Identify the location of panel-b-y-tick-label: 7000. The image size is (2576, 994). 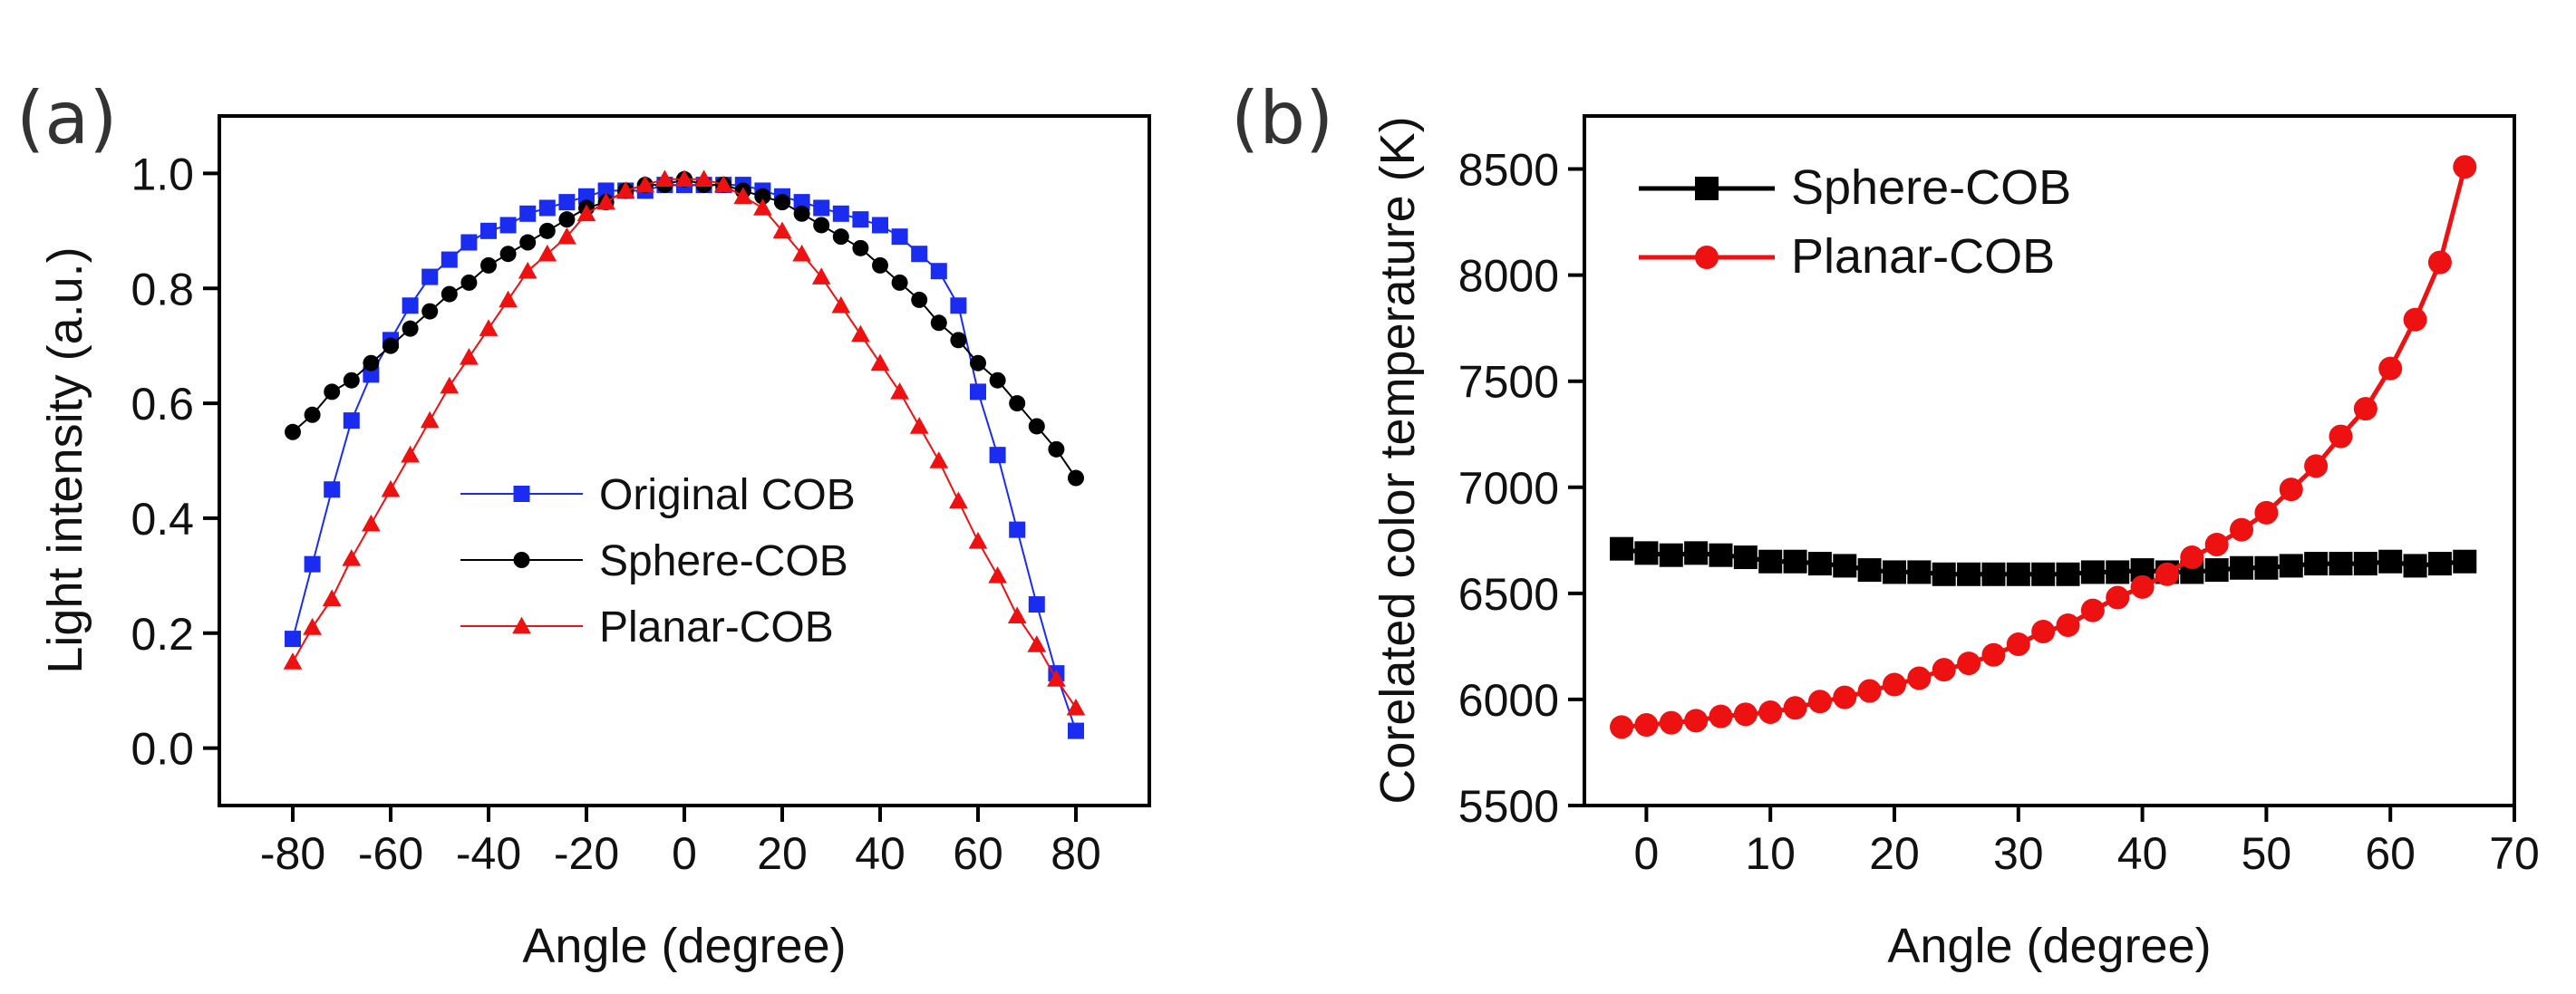
(1508, 488).